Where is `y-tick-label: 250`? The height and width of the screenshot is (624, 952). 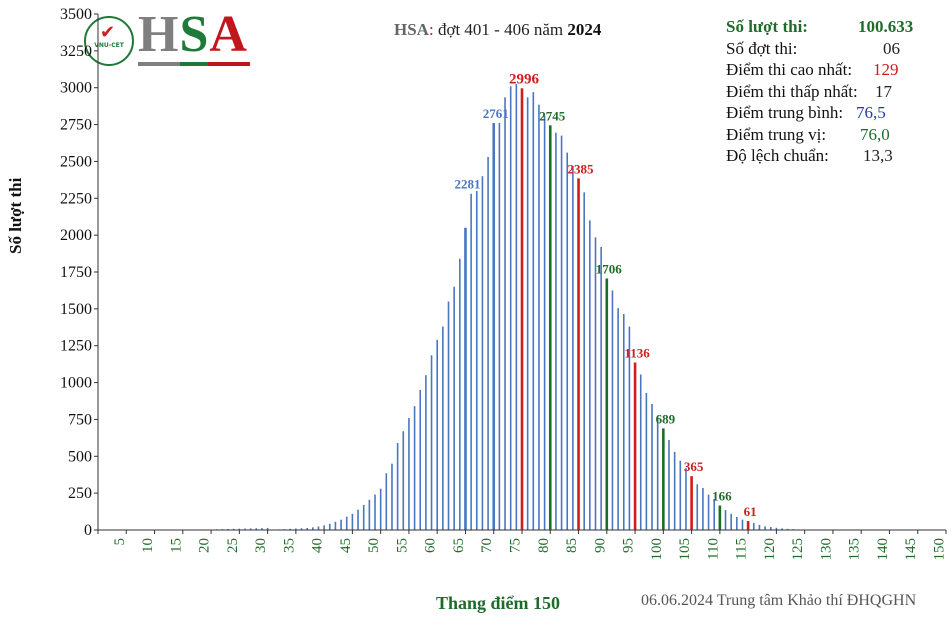 y-tick-label: 250 is located at coordinates (80, 493).